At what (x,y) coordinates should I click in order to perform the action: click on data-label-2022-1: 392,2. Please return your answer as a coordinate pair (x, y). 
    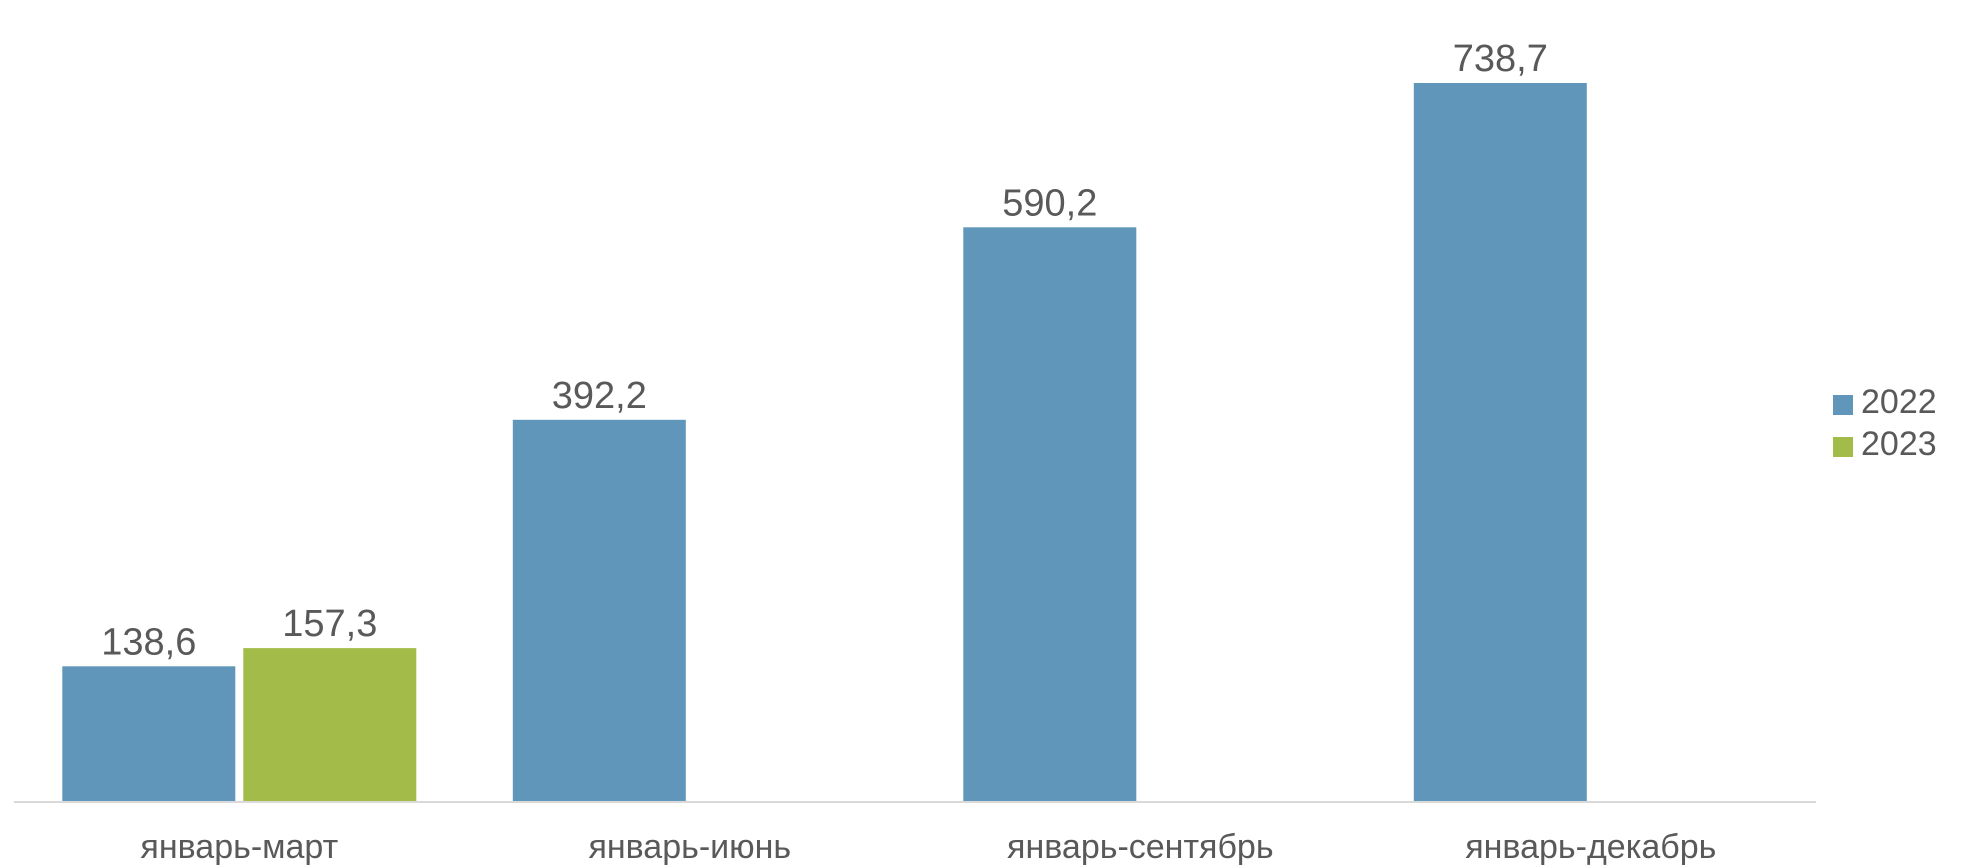
    Looking at the image, I should click on (599, 396).